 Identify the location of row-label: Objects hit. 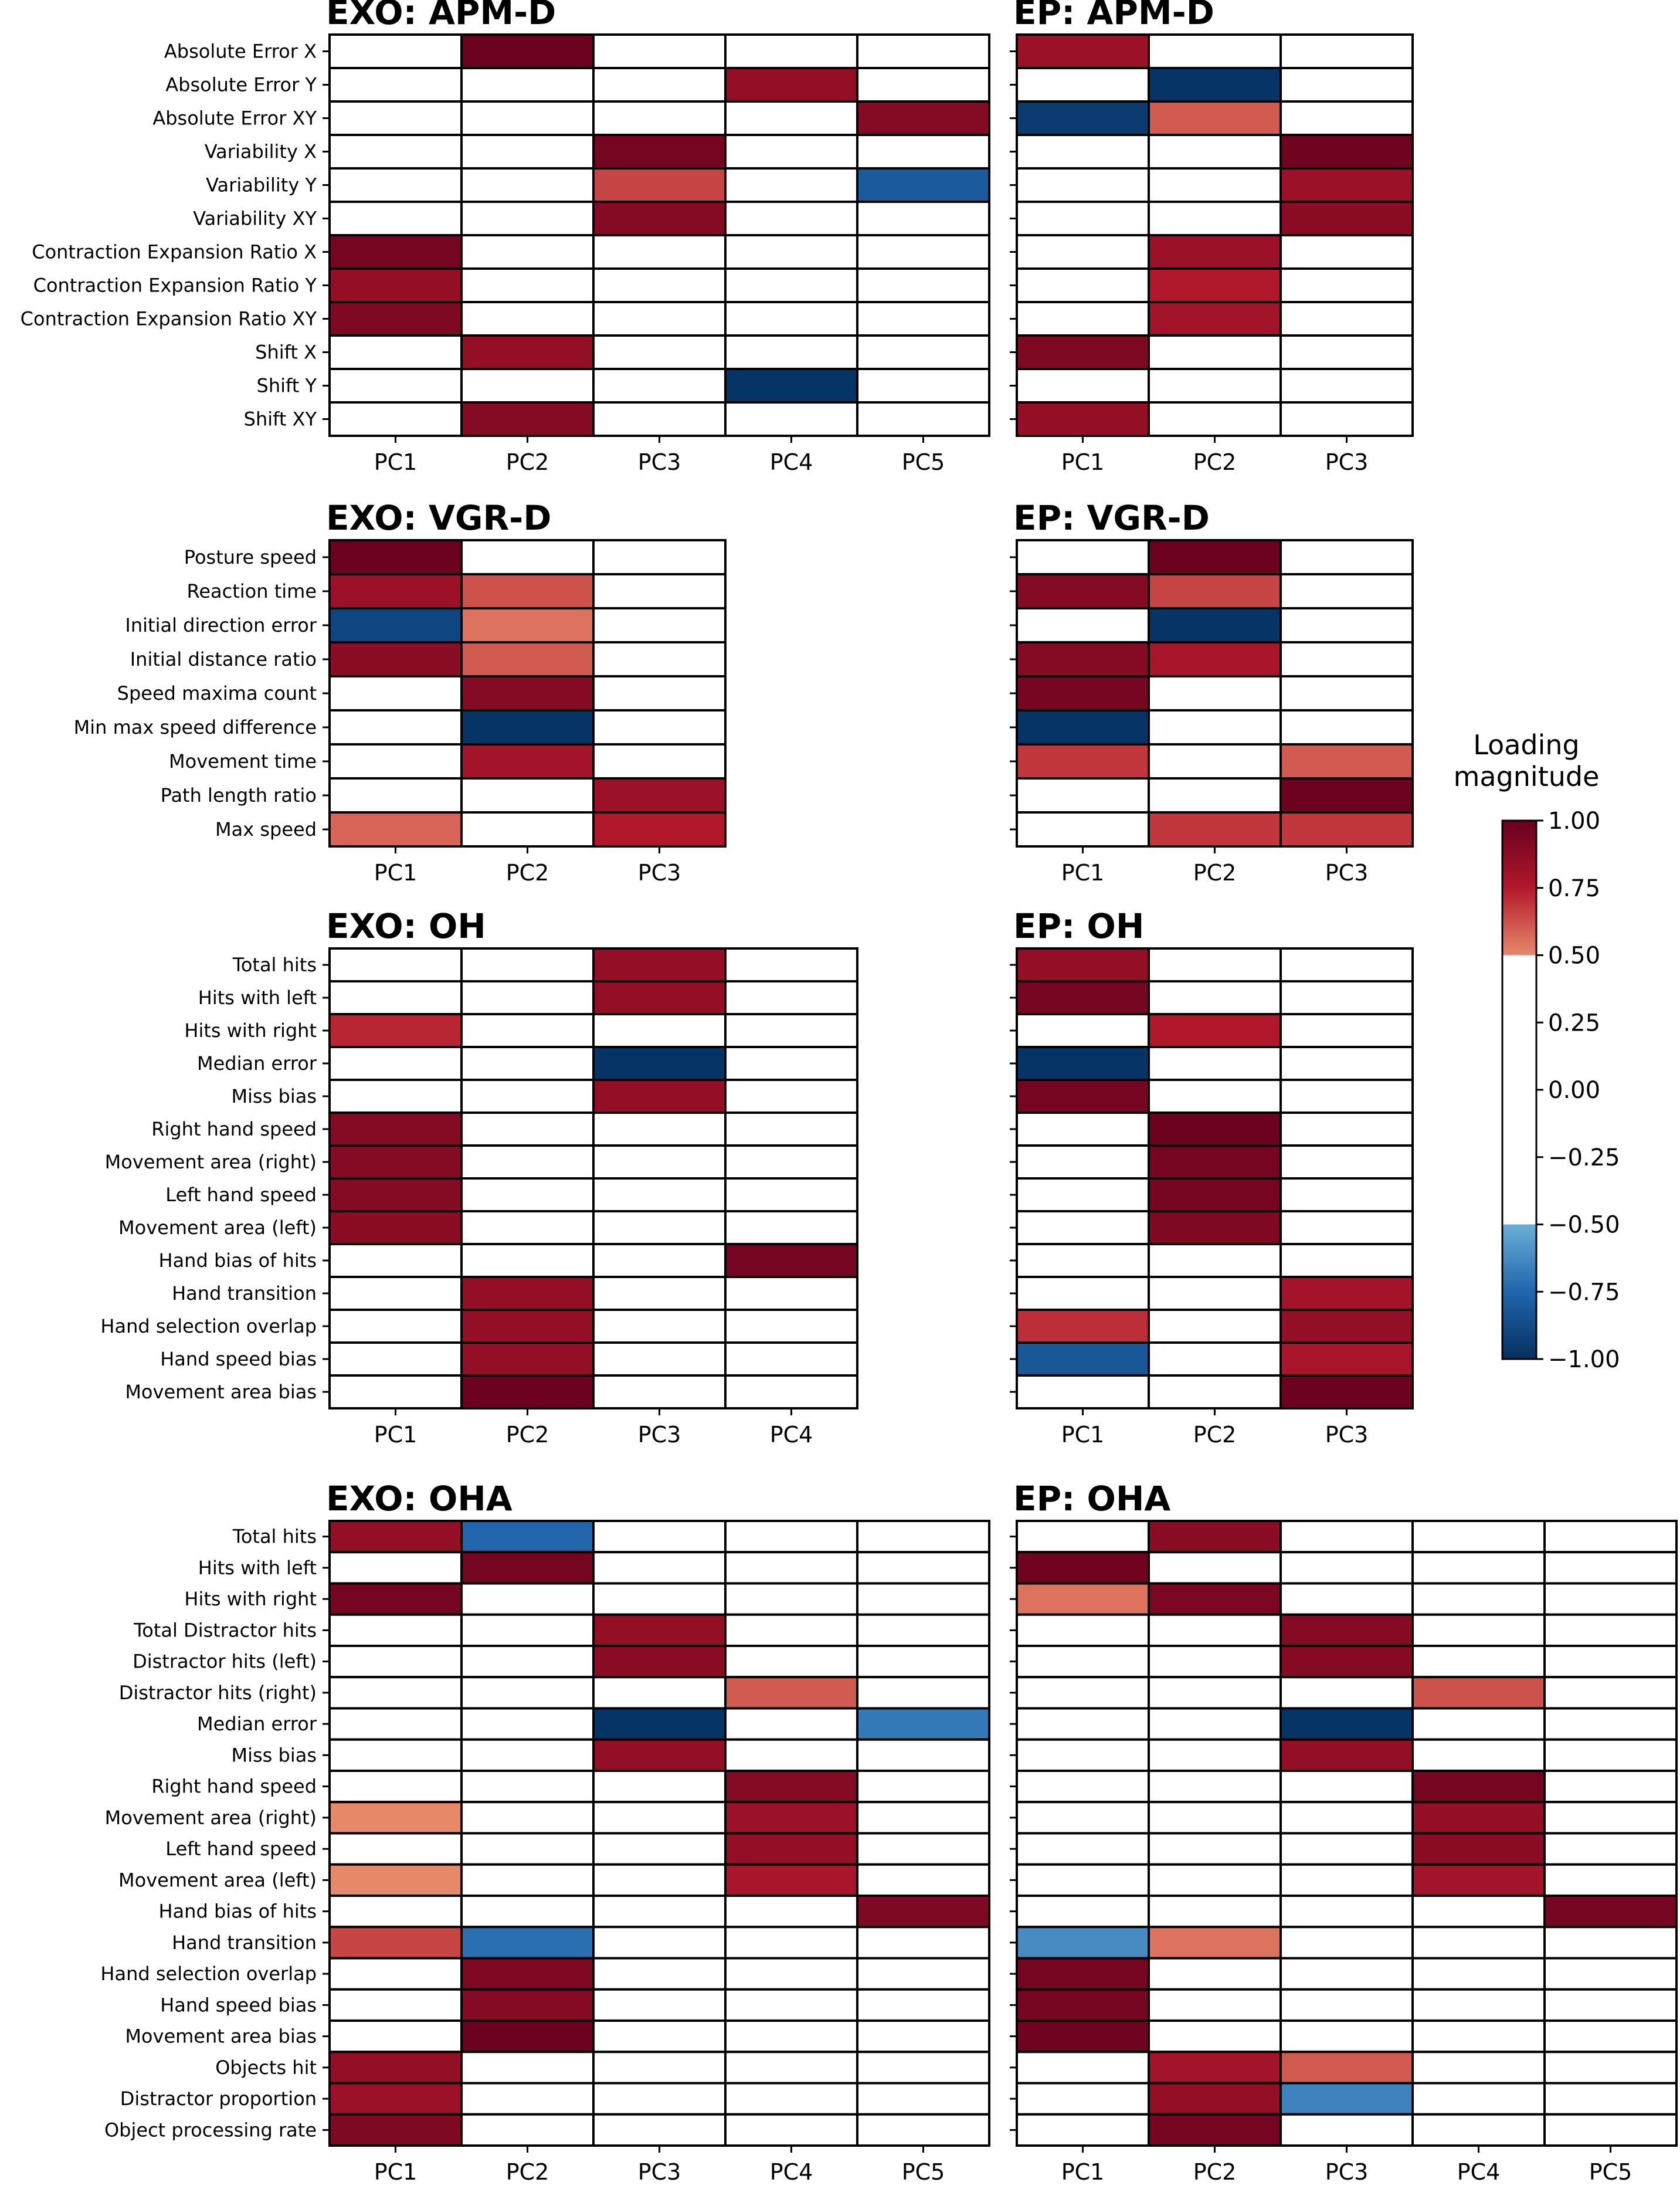
(266, 2068).